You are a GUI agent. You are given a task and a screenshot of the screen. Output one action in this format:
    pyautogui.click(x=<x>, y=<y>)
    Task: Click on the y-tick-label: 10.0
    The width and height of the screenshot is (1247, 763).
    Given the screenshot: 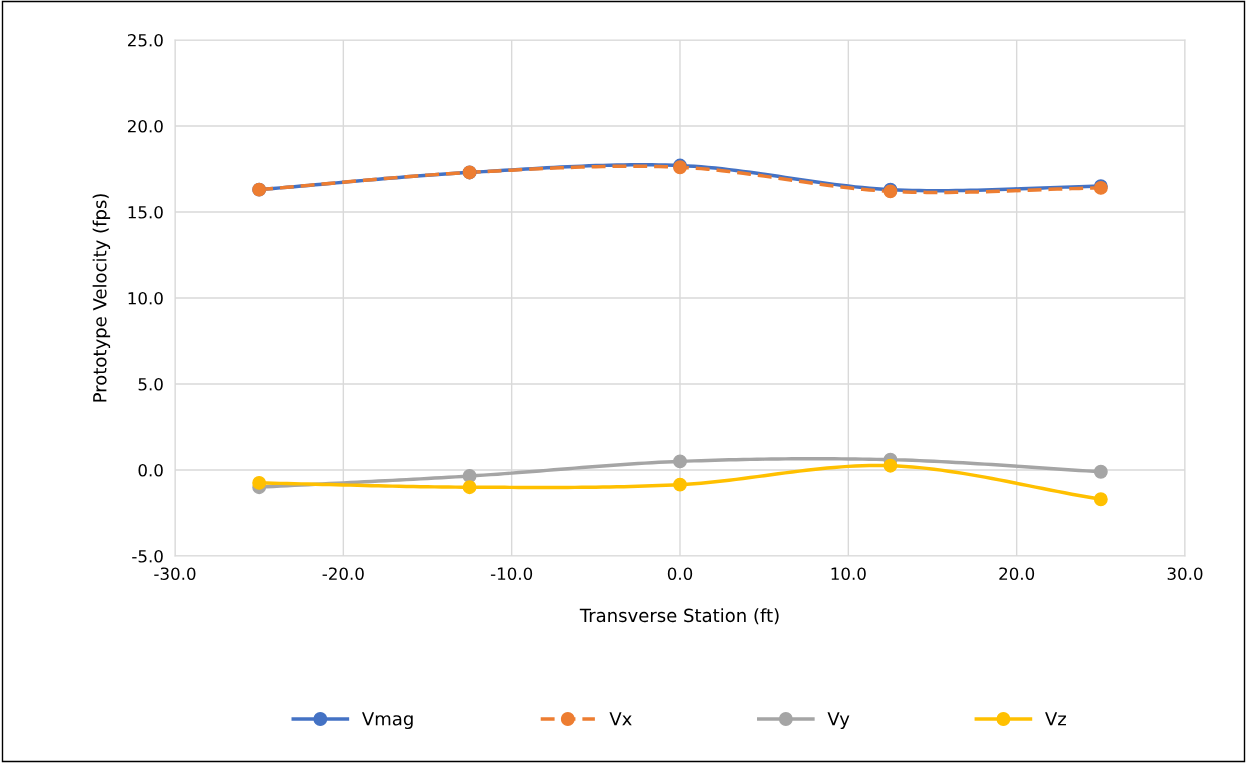 What is the action you would take?
    pyautogui.click(x=145, y=298)
    